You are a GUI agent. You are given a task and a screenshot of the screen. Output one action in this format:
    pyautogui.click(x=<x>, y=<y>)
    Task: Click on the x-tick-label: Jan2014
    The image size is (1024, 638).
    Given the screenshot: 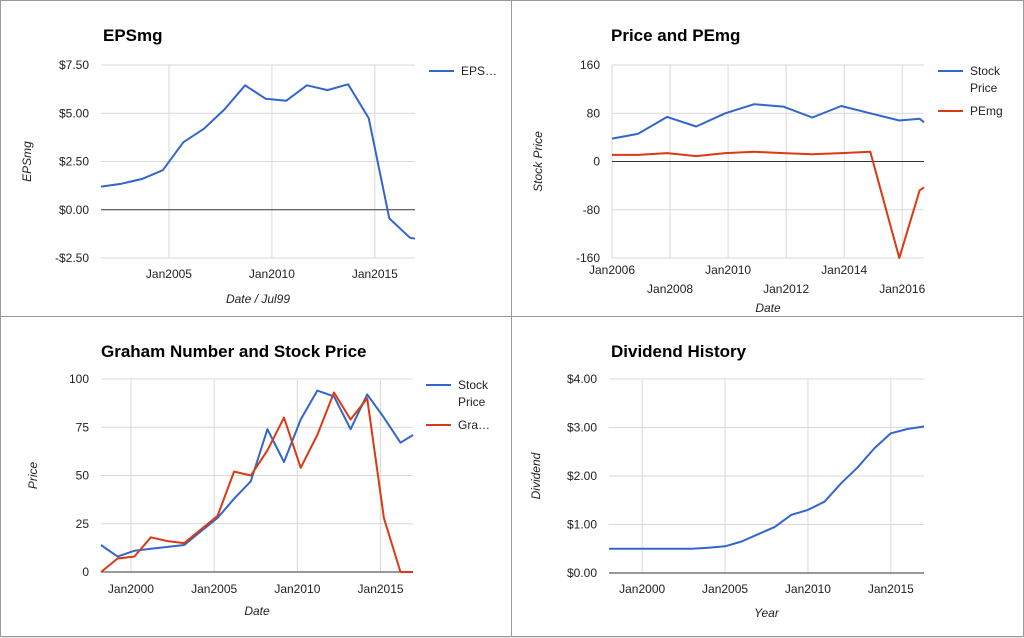 What is the action you would take?
    pyautogui.click(x=844, y=270)
    